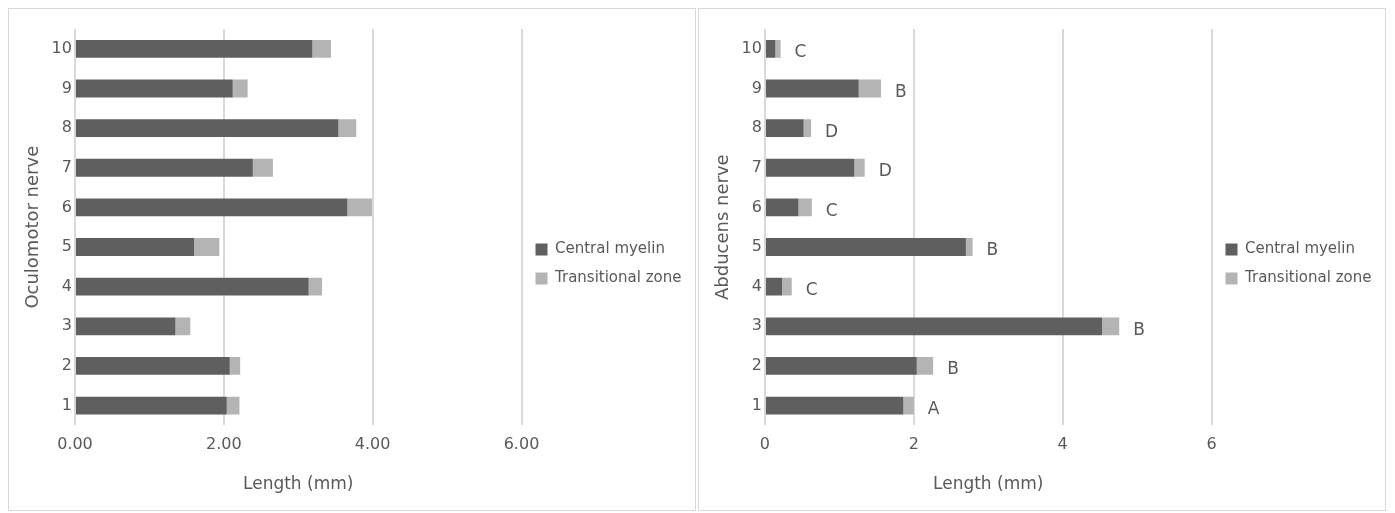 Image resolution: width=1395 pixels, height=513 pixels. What do you see at coordinates (223, 444) in the screenshot?
I see `x-tick-label: 2.00` at bounding box center [223, 444].